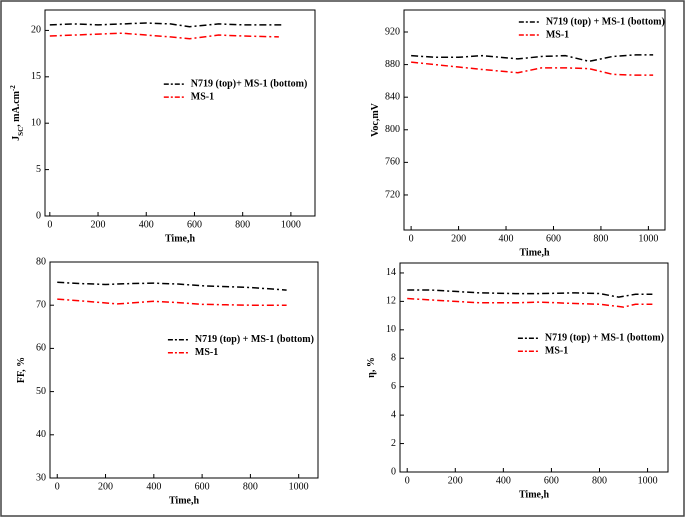  Describe the element at coordinates (392, 64) in the screenshot. I see `y-tick-label: 880` at that location.